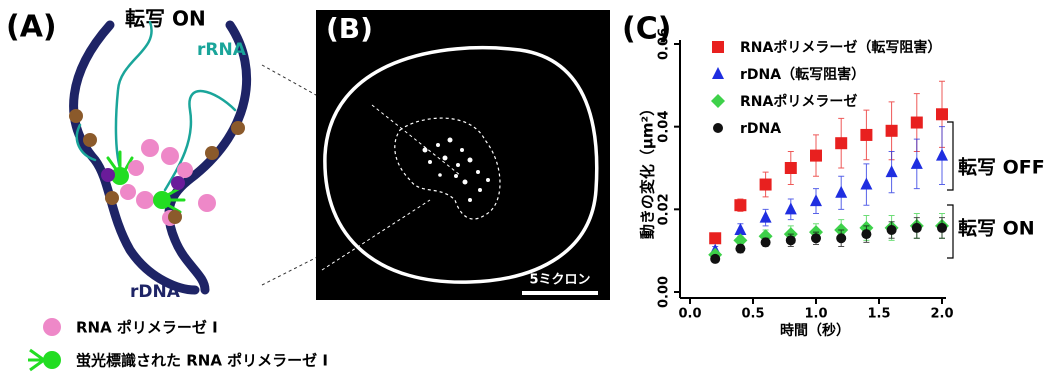 Image resolution: width=1063 pixels, height=378 pixels. I want to click on x-tick-label: 1.5, so click(878, 314).